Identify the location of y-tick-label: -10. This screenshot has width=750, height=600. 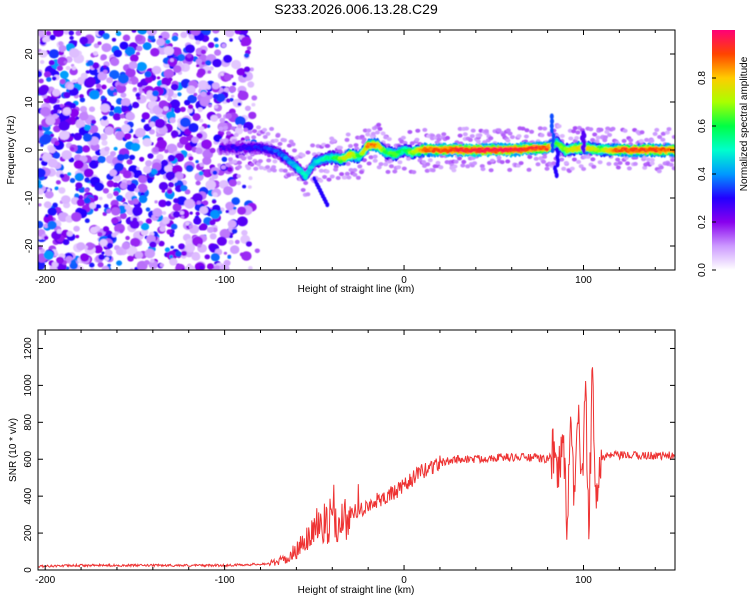
(29, 197).